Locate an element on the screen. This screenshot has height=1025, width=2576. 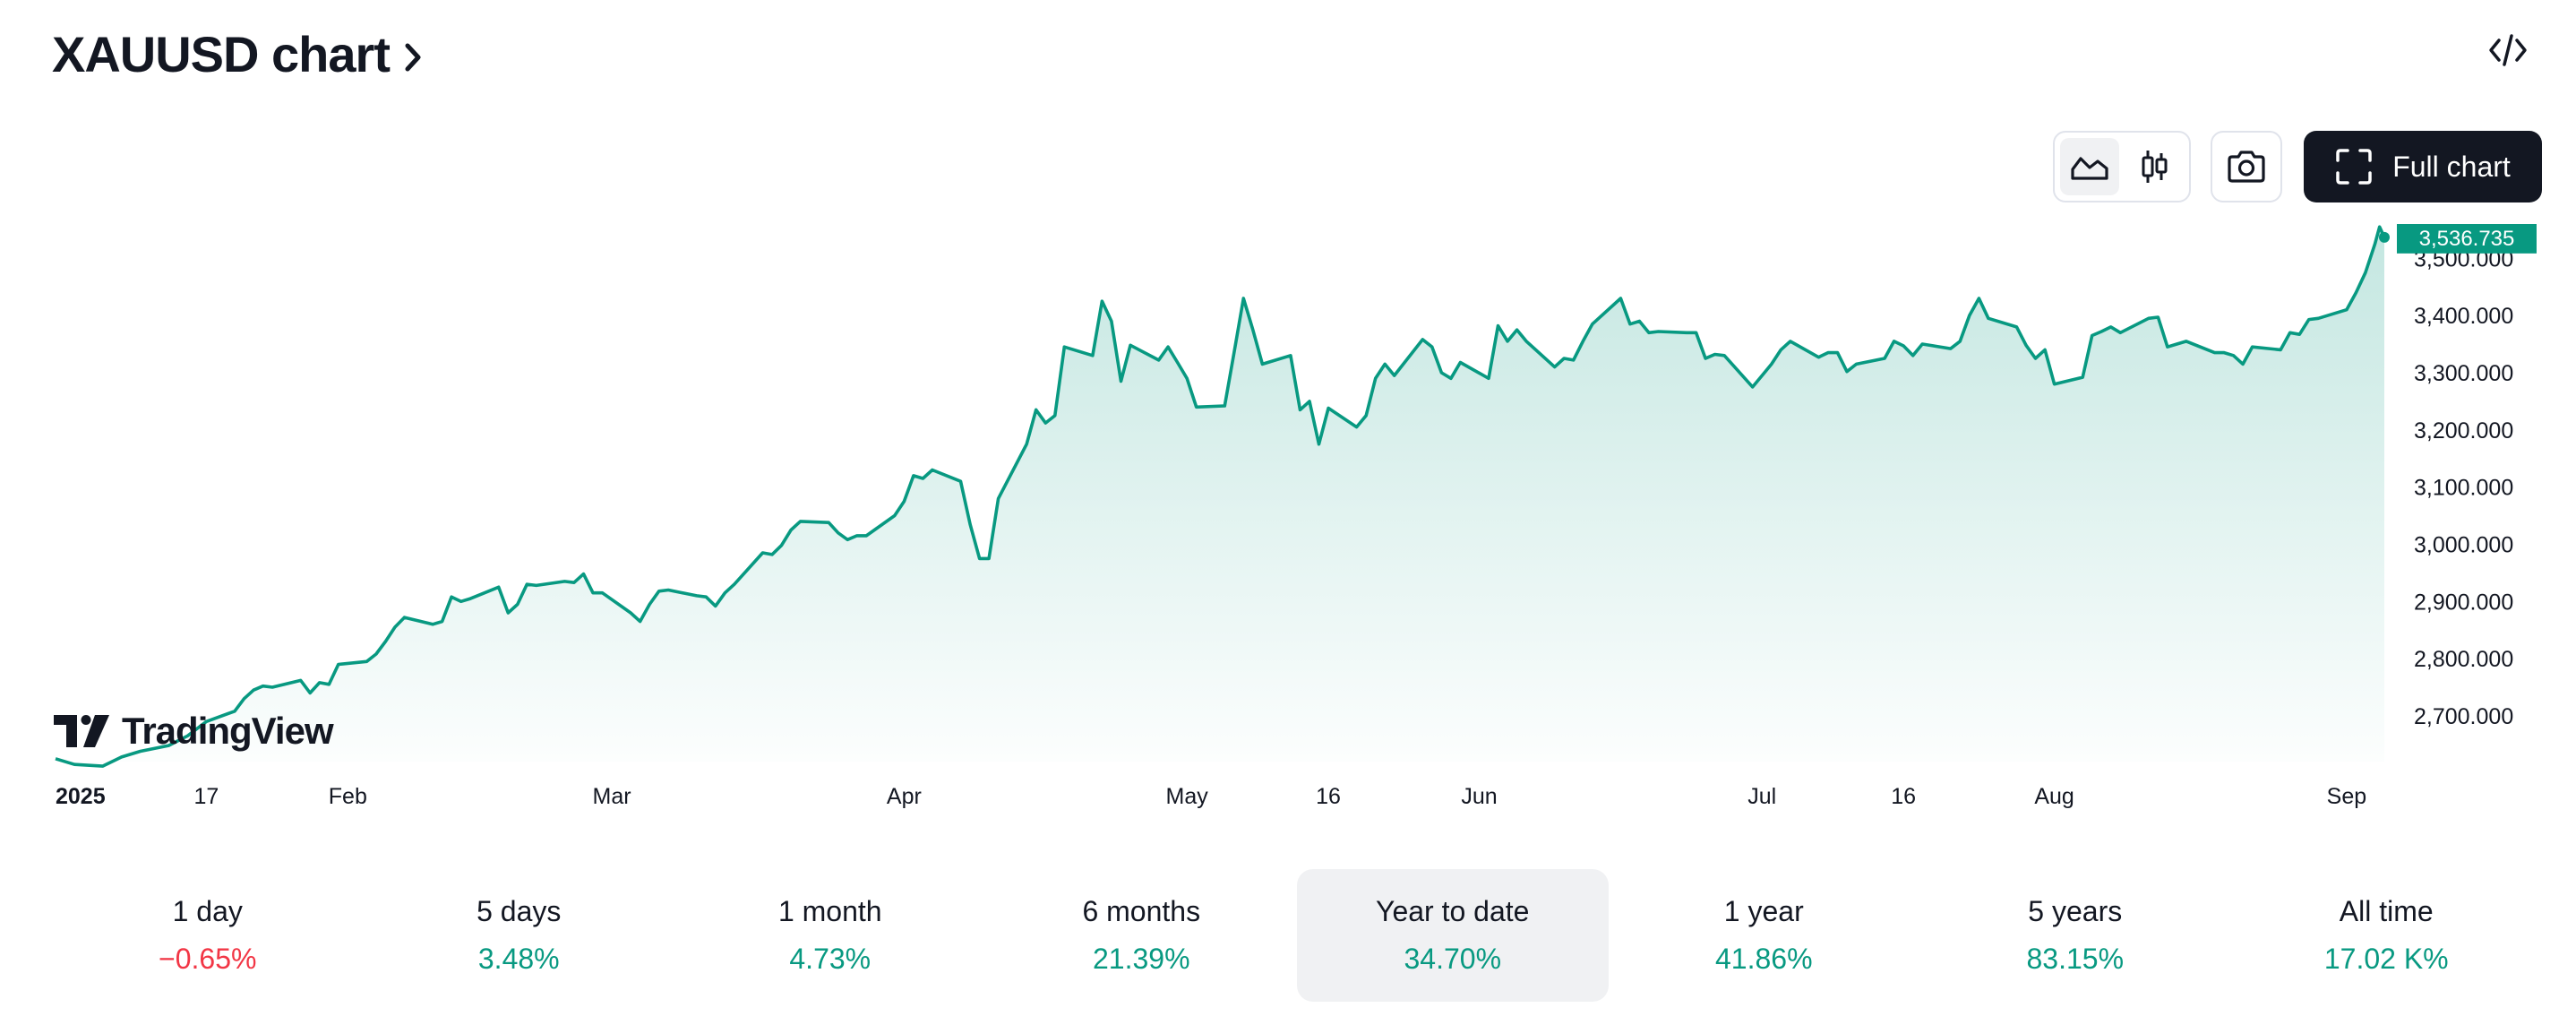
chart-title-link: XAUUSD chart is located at coordinates (238, 54).